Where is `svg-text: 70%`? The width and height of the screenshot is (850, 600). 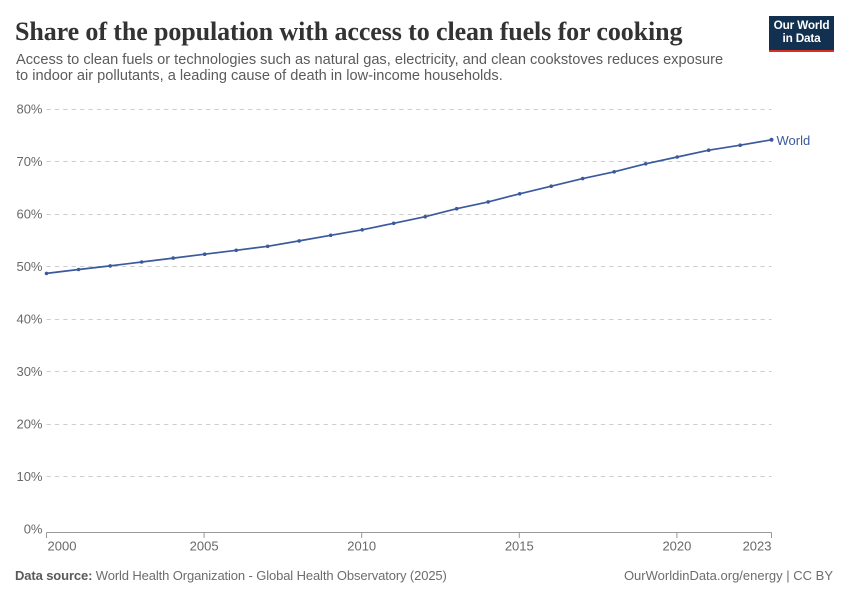 svg-text: 70% is located at coordinates (29, 161).